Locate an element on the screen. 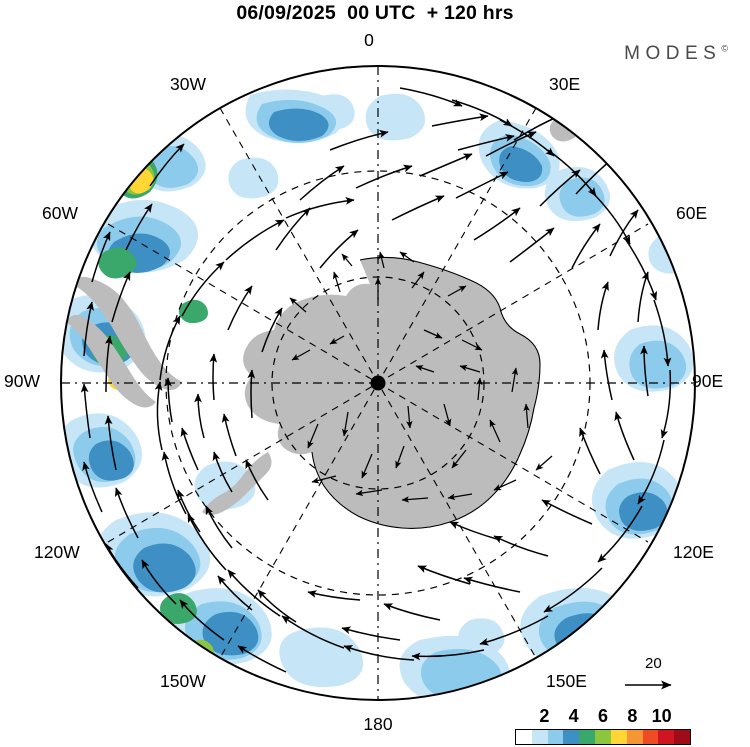  modes-logo: MODES© is located at coordinates (676, 54).